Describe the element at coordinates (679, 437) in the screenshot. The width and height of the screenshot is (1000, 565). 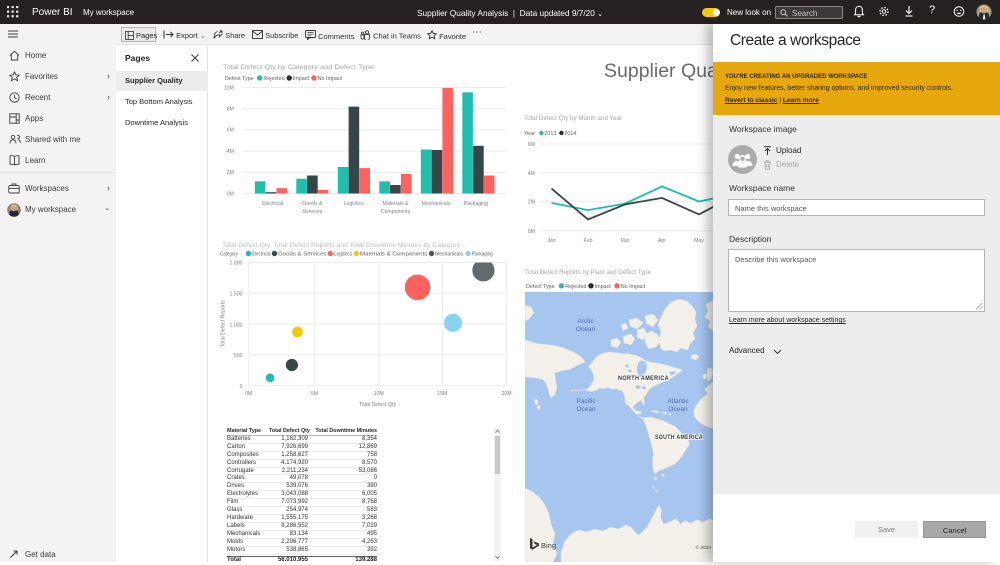
I see `svg-text: SOUTH AMERICA` at that location.